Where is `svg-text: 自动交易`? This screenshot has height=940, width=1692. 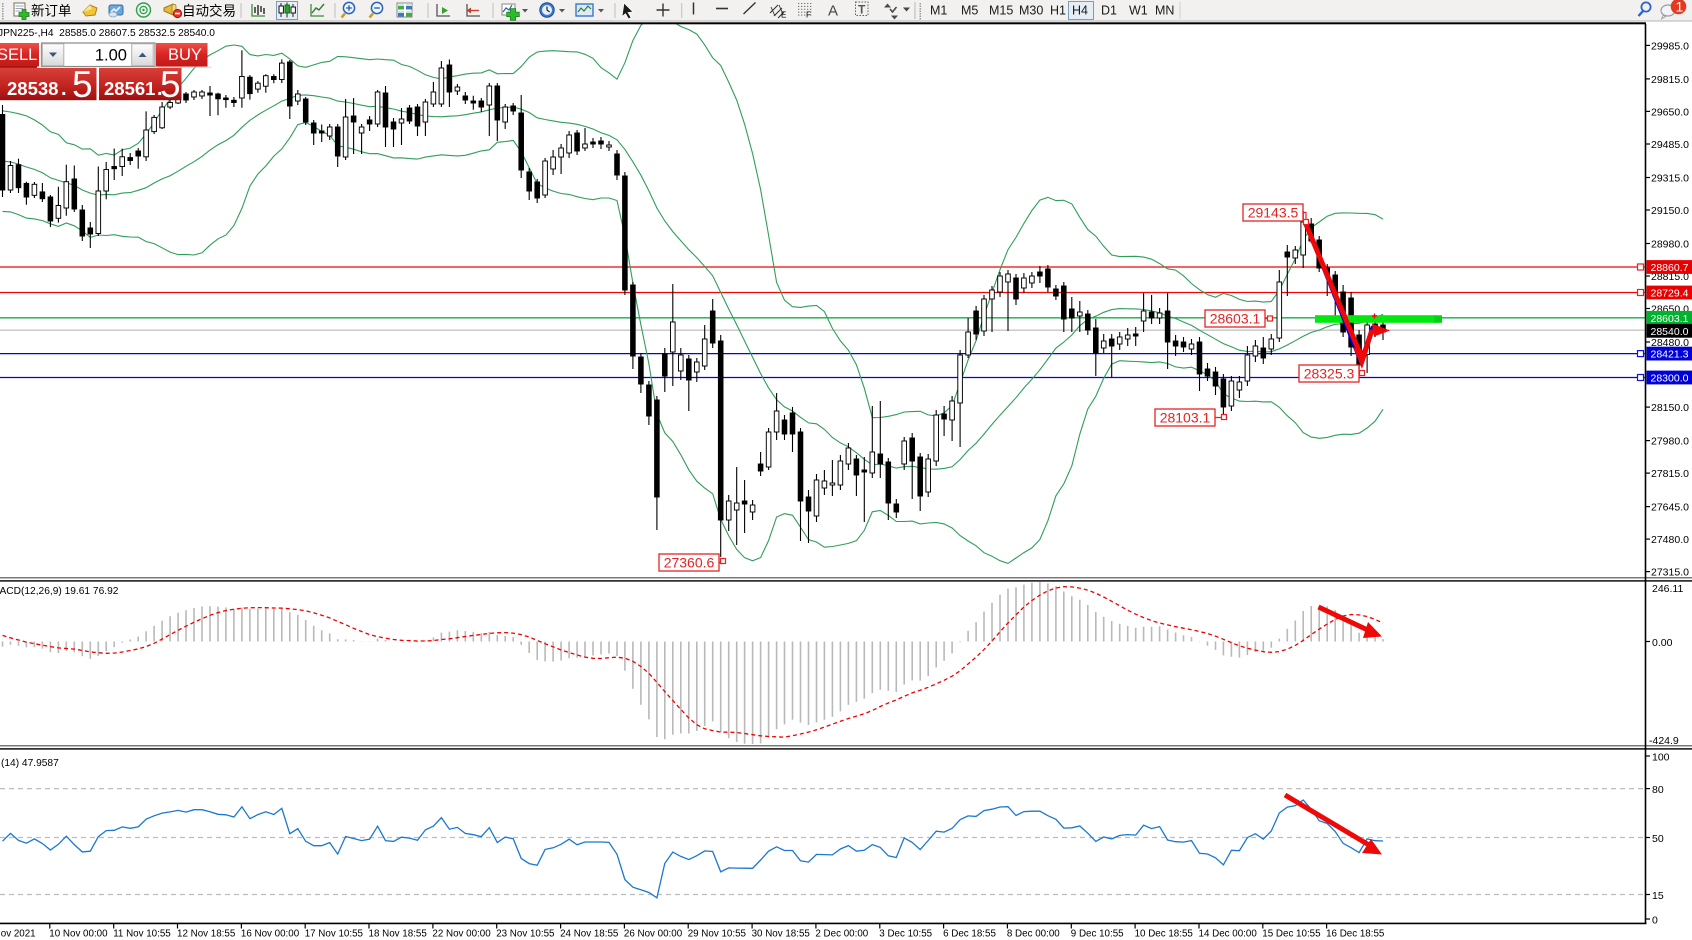 svg-text: 自动交易 is located at coordinates (209, 11).